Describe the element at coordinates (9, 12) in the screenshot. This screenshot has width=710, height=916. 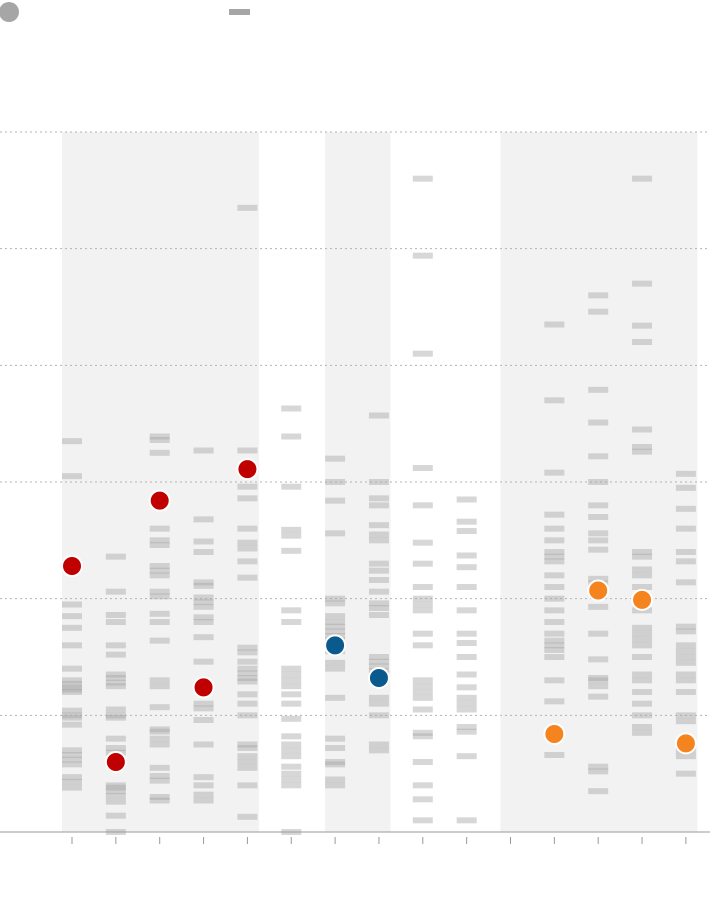
I see `legend-circle-marker` at that location.